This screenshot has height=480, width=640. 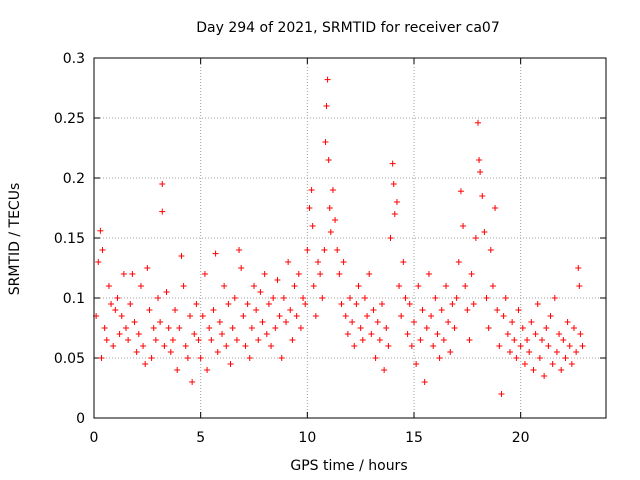 I want to click on x-tick-label: 10, so click(x=307, y=438).